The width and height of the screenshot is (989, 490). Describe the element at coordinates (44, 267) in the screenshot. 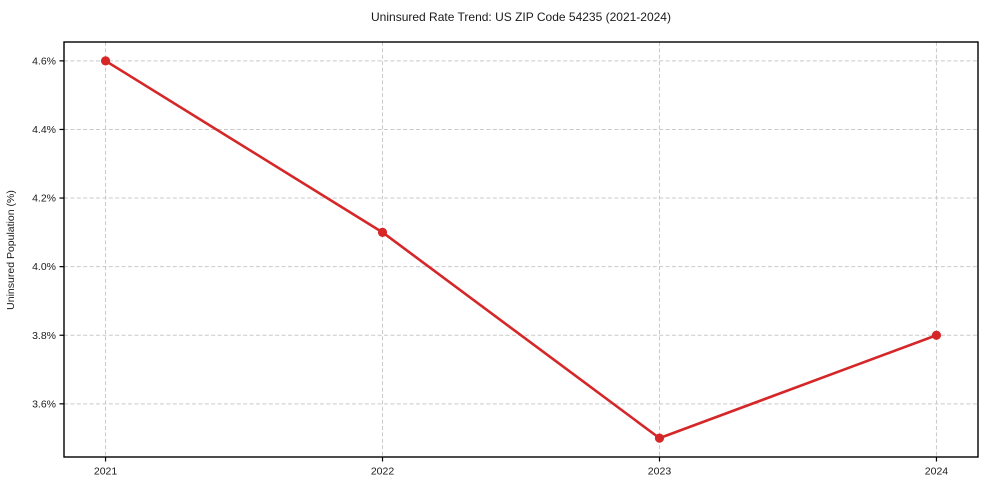

I see `y-tick-label: 4.0%` at that location.